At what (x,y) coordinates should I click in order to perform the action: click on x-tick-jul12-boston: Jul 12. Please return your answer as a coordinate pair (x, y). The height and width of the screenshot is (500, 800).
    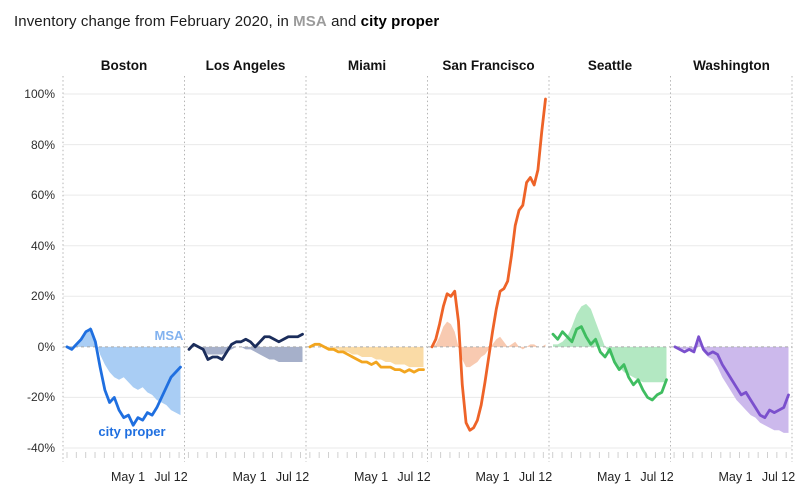
    Looking at the image, I should click on (171, 477).